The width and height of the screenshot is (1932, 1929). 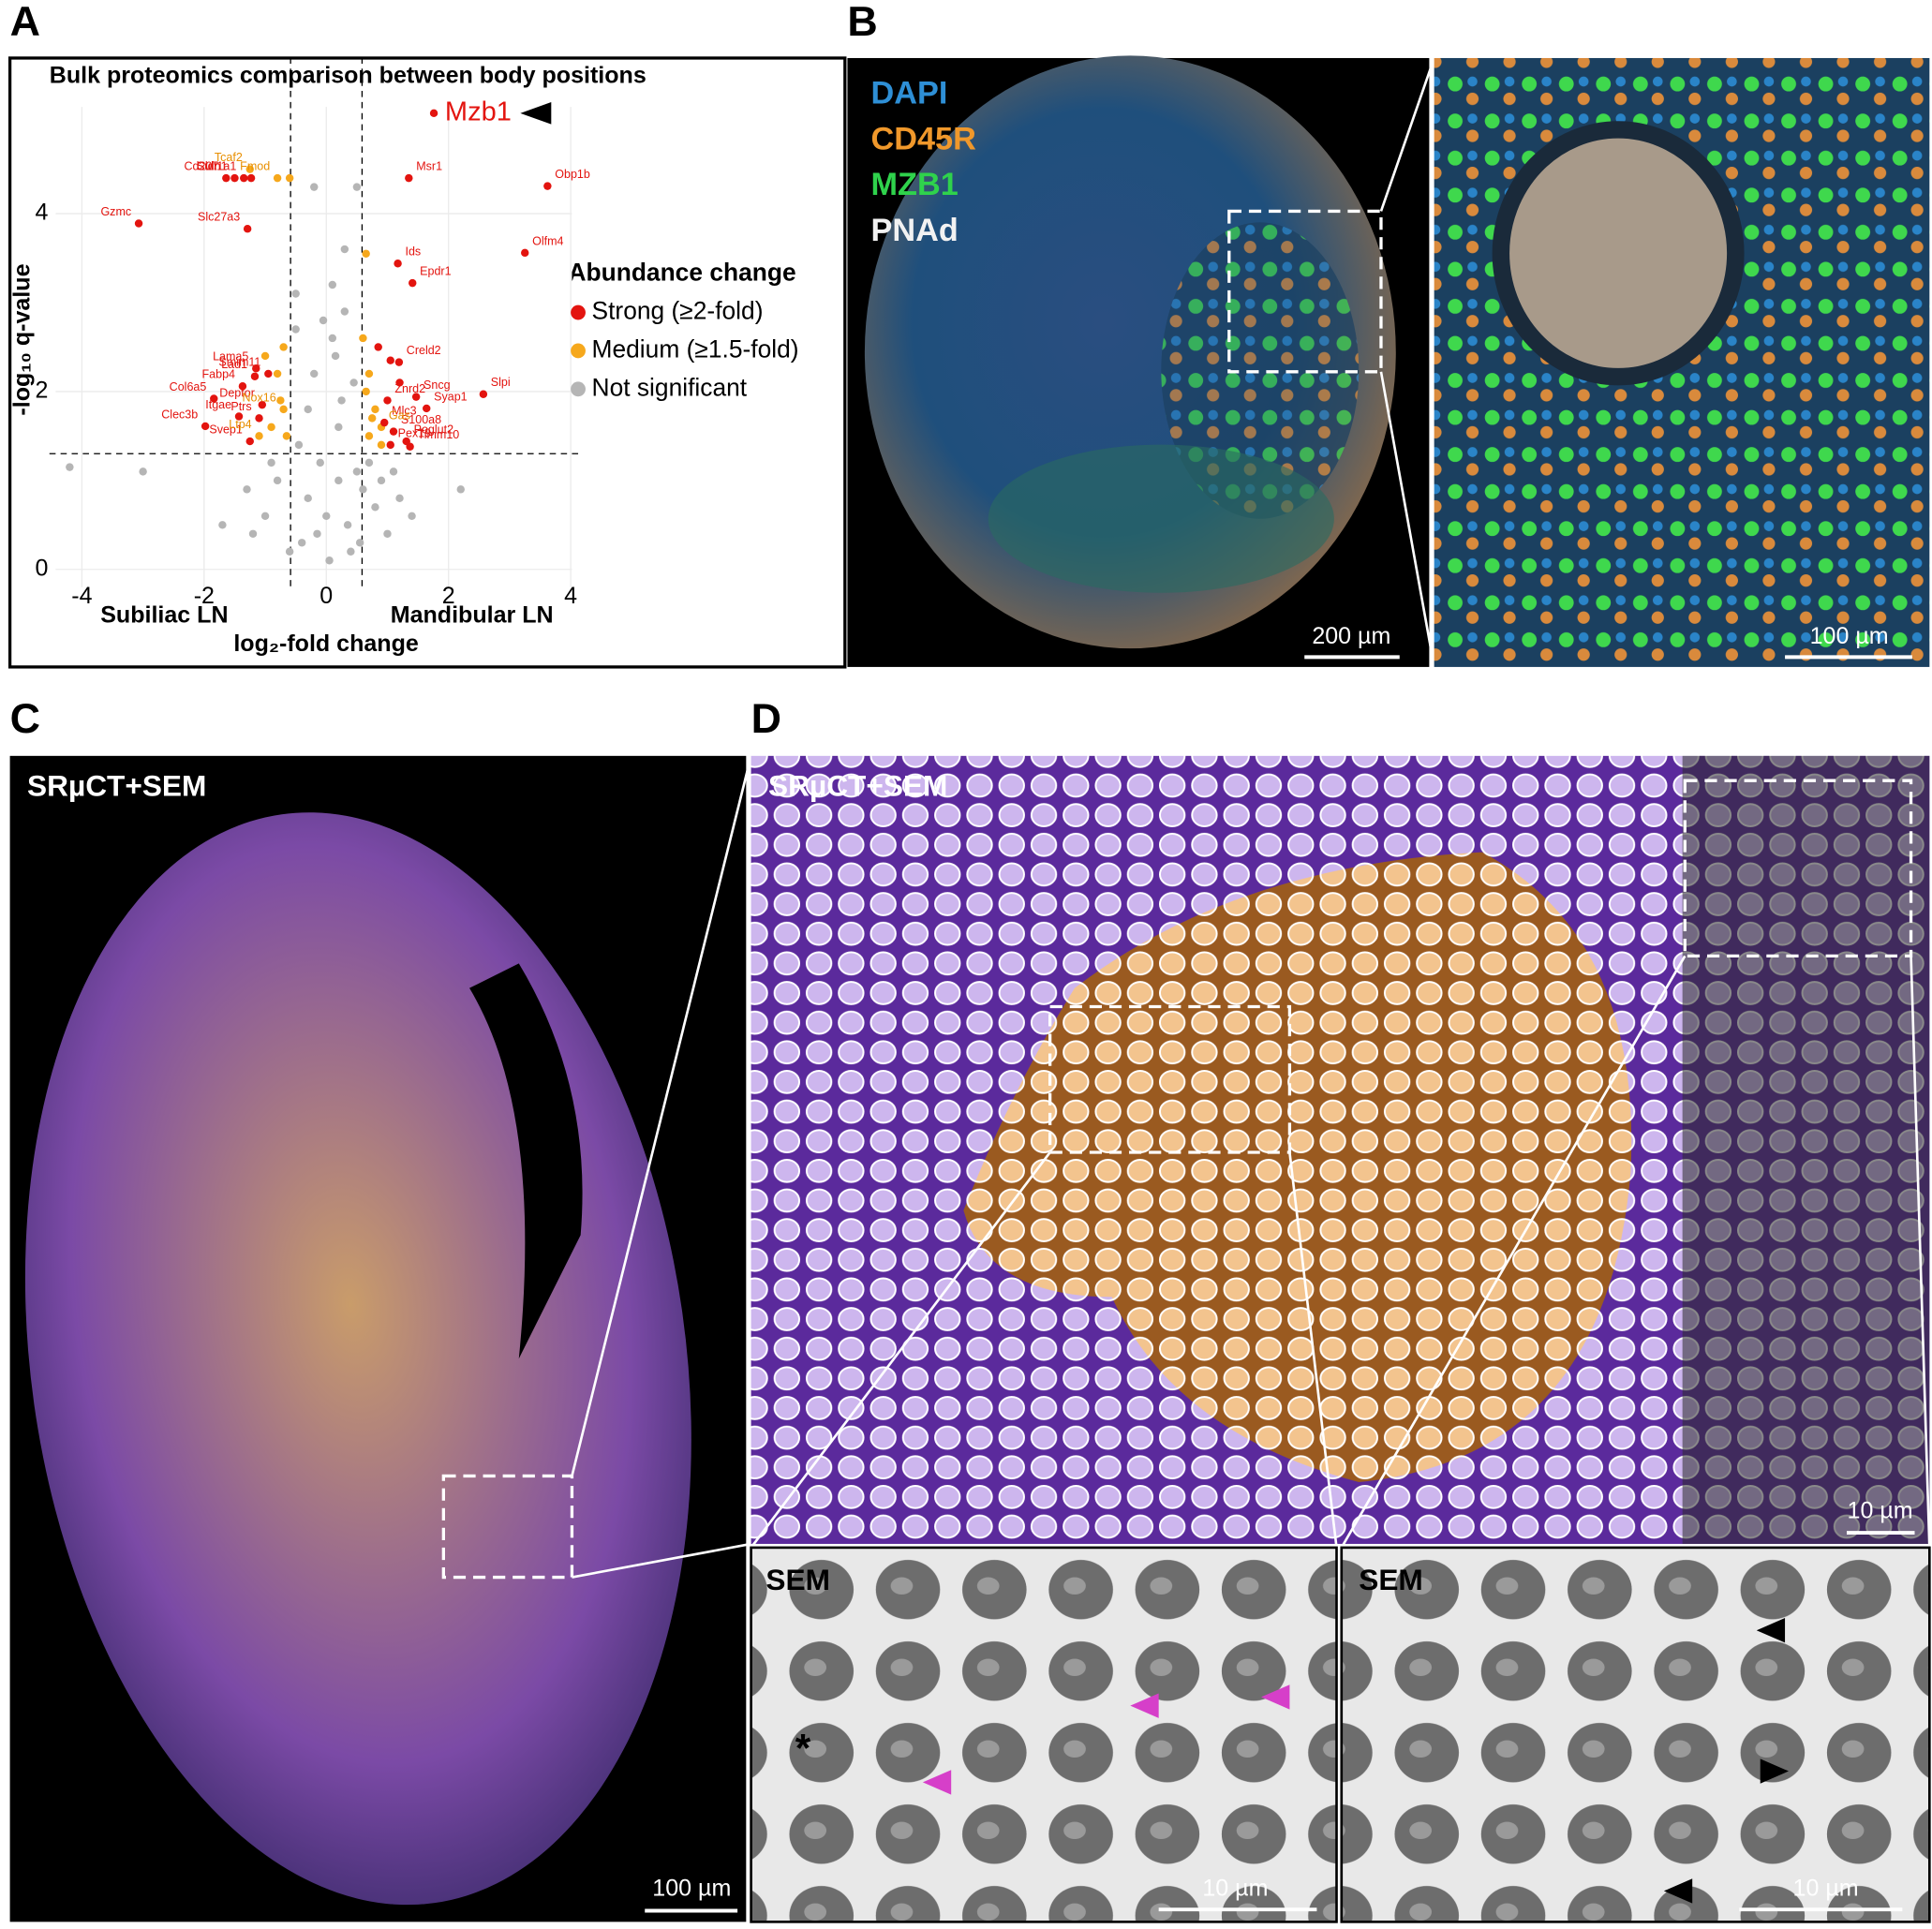 What do you see at coordinates (439, 435) in the screenshot?
I see `point-label: Timm10` at bounding box center [439, 435].